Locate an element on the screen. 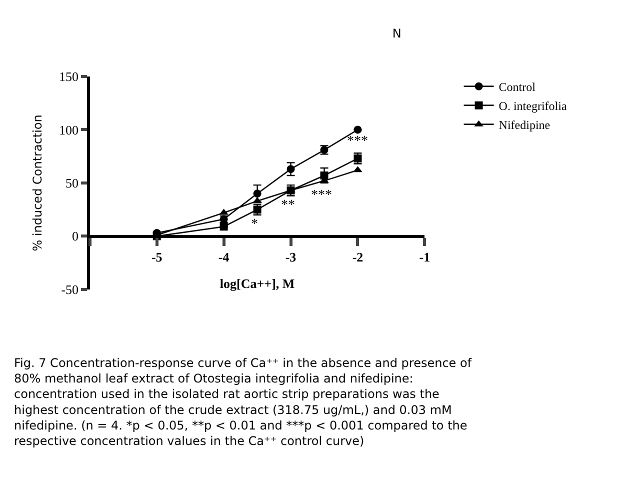  x-tick-label: -3 is located at coordinates (291, 257).